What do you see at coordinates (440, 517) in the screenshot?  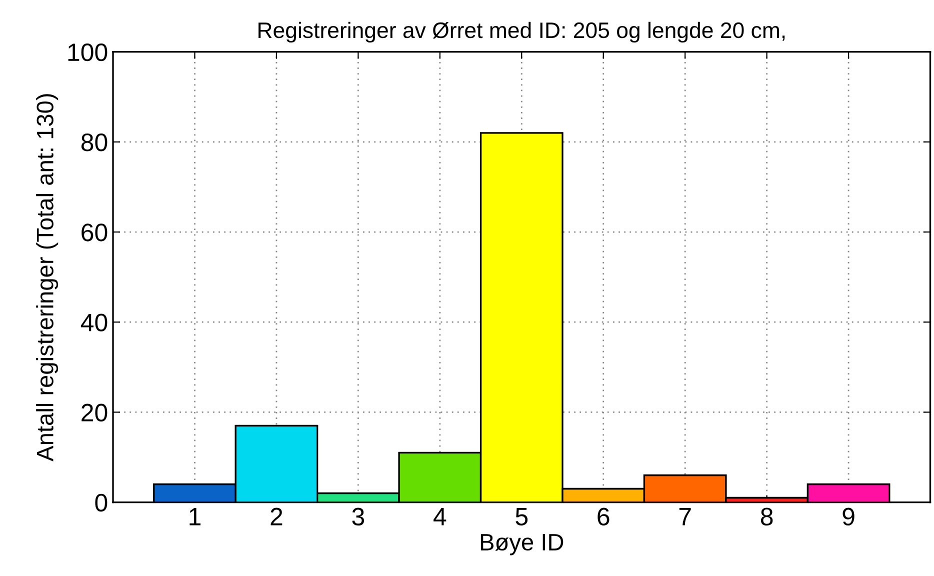 I see `x-tick-label: 4` at bounding box center [440, 517].